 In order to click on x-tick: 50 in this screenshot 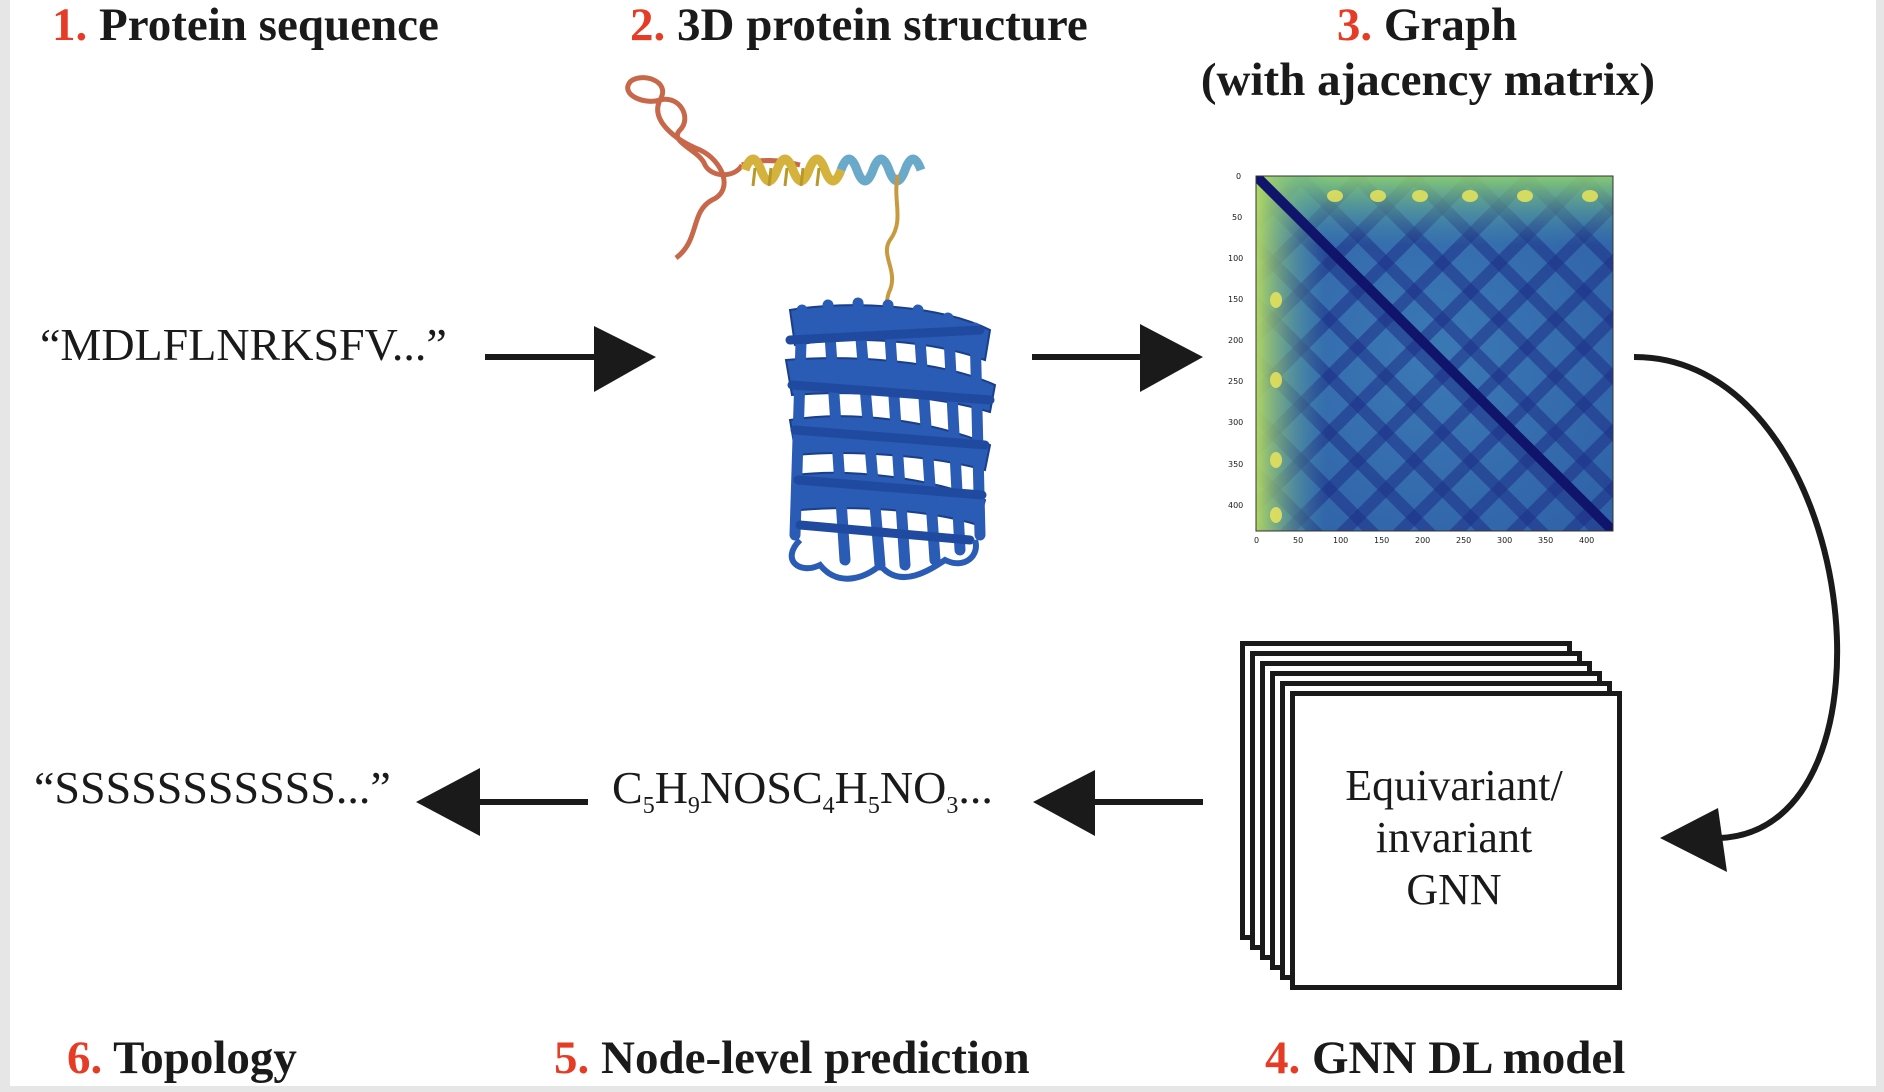, I will do `click(1298, 540)`.